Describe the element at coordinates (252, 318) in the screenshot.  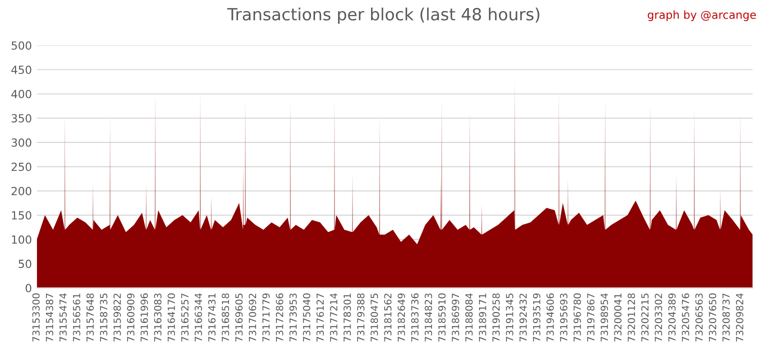
I see `x-tick-label: 73170692` at that location.